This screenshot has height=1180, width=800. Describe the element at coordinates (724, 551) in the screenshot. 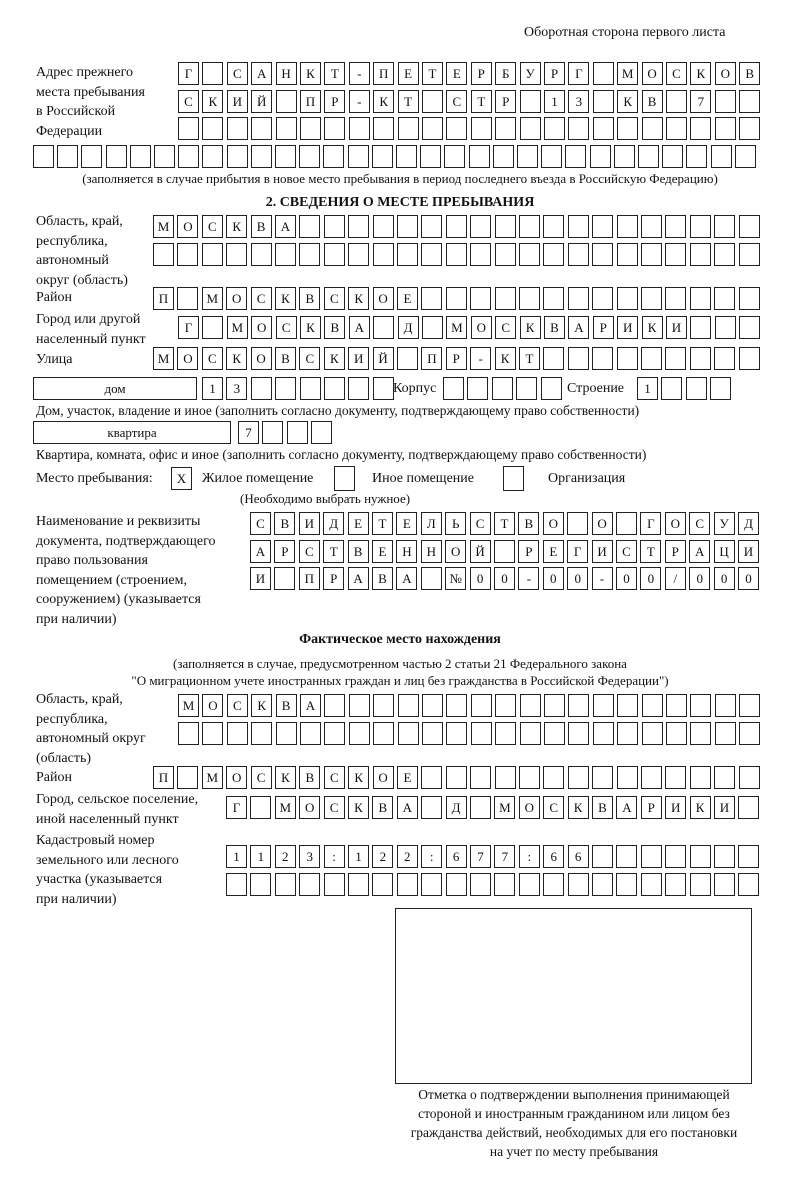

I see `char-cell: Ц` at that location.